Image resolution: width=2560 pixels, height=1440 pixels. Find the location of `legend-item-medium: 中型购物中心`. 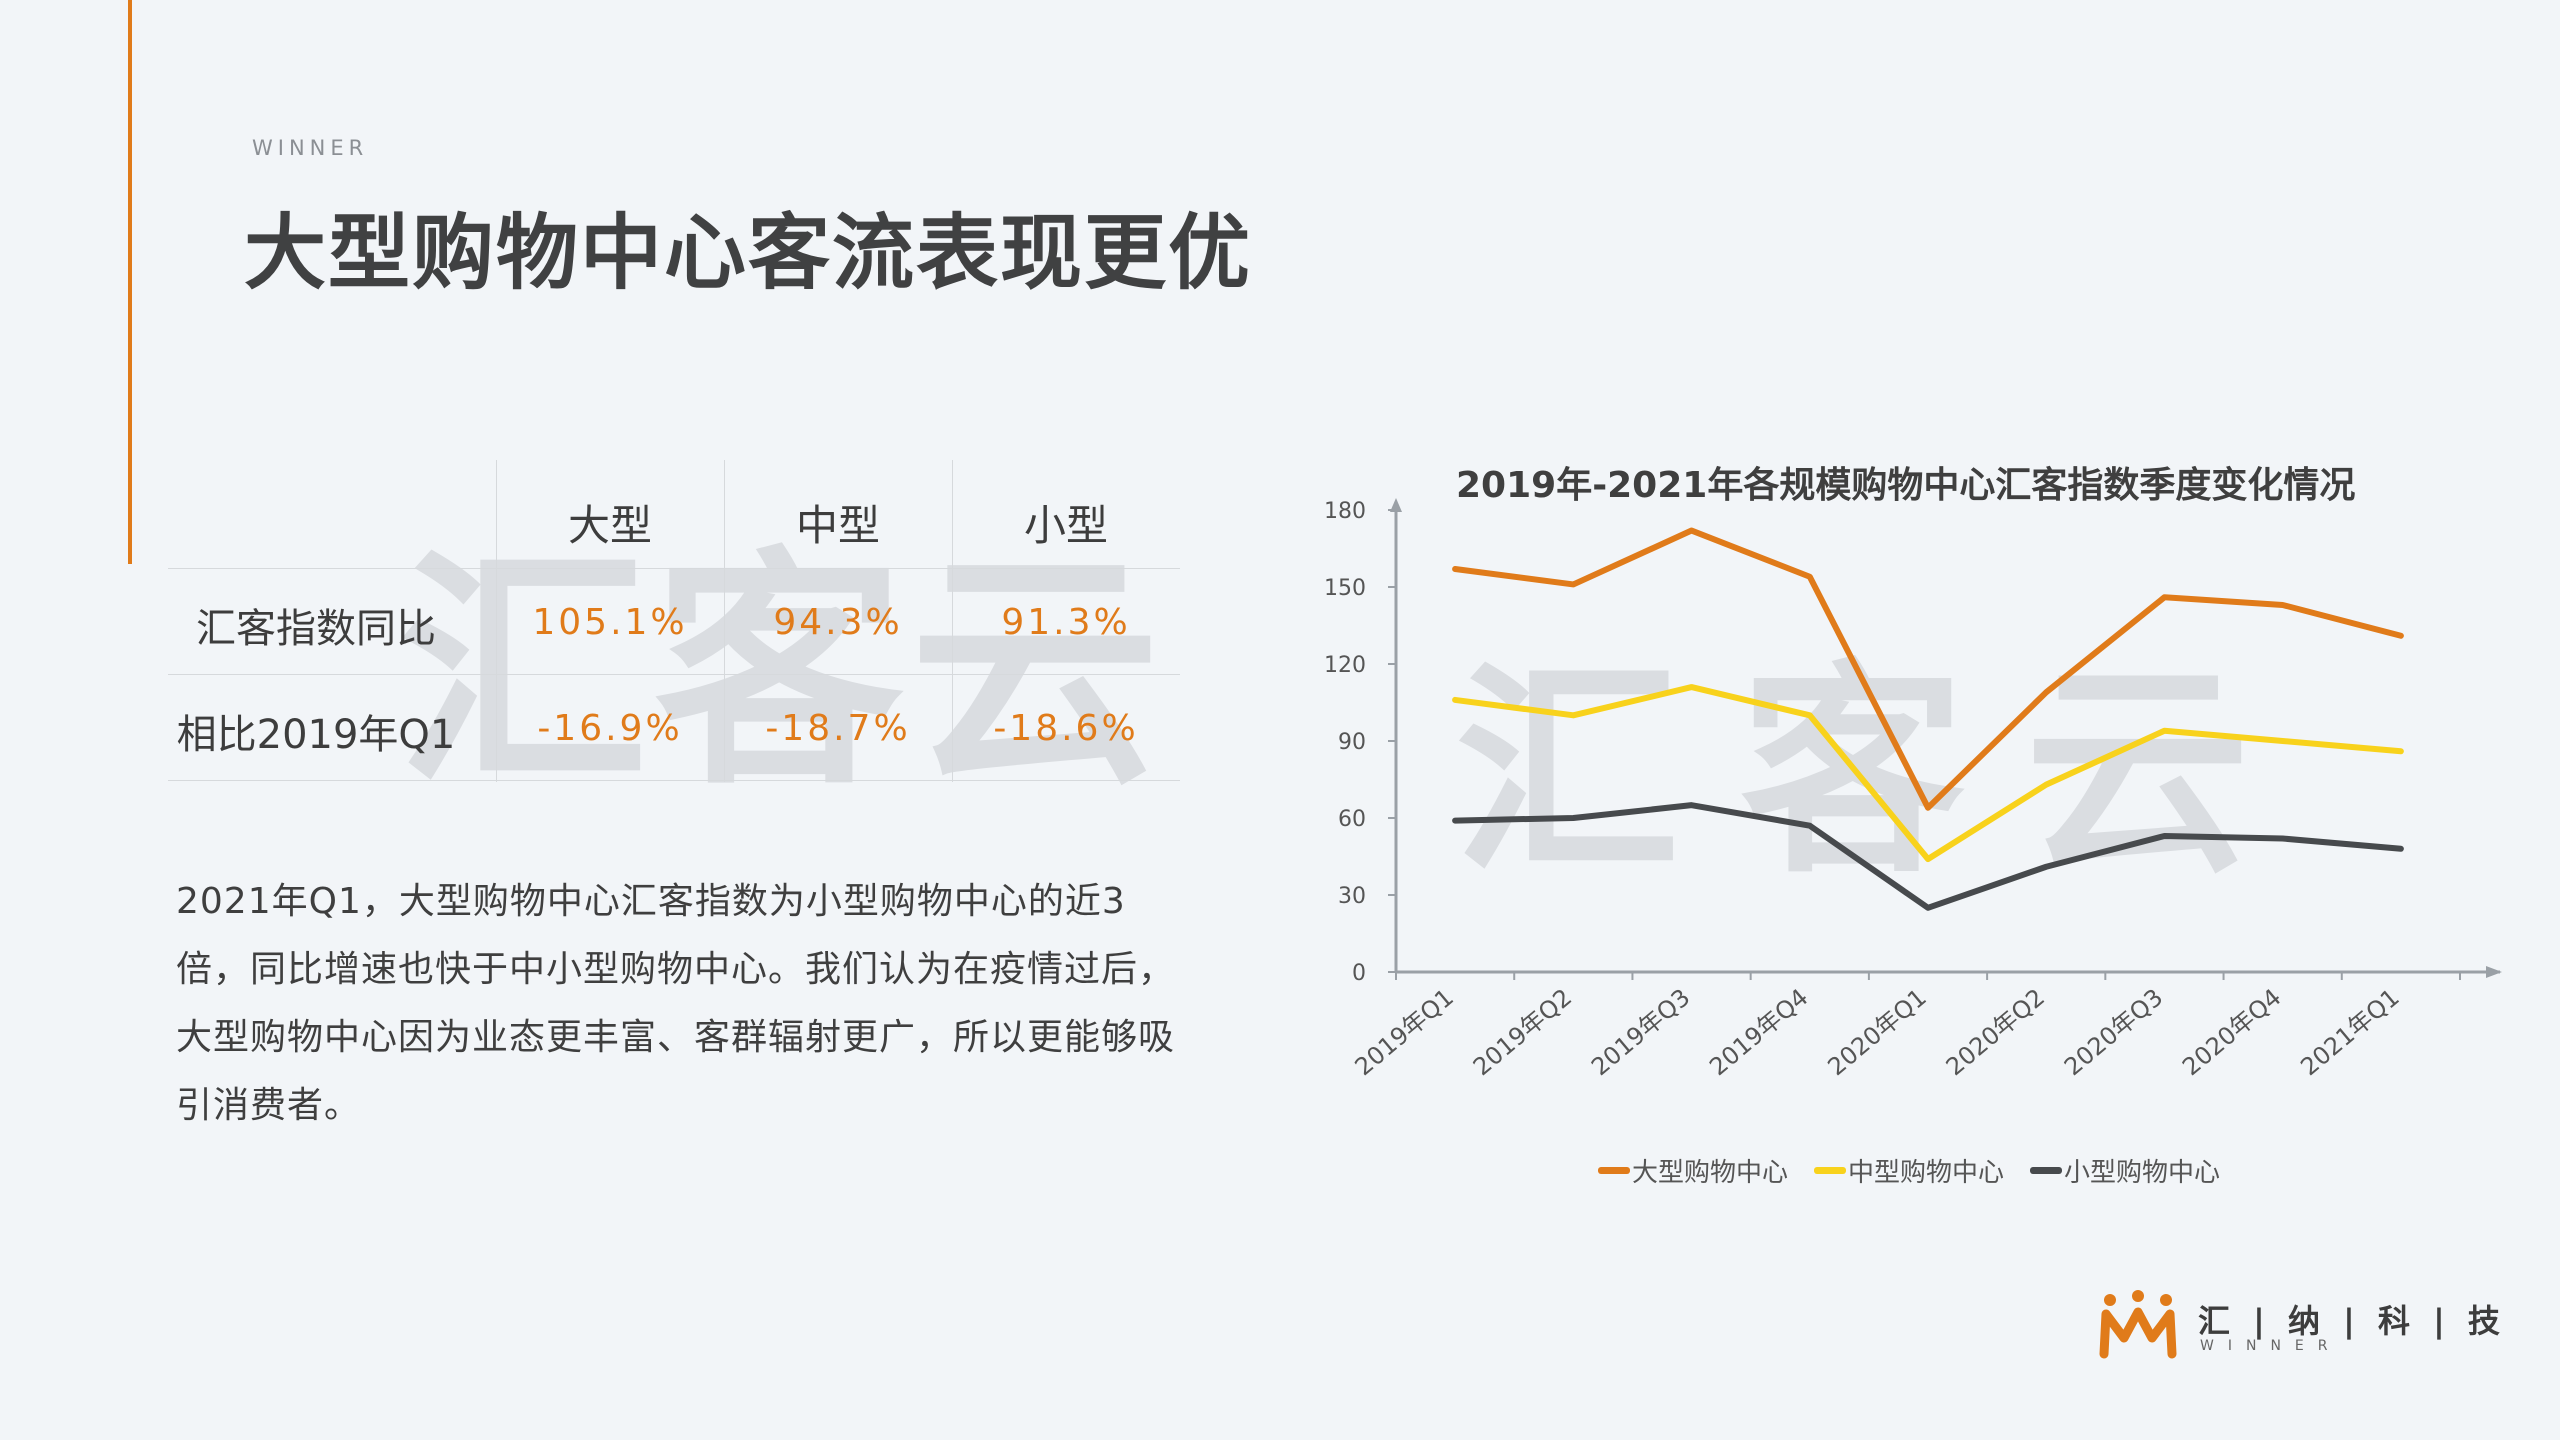

legend-item-medium: 中型购物中心 is located at coordinates (1909, 1170).